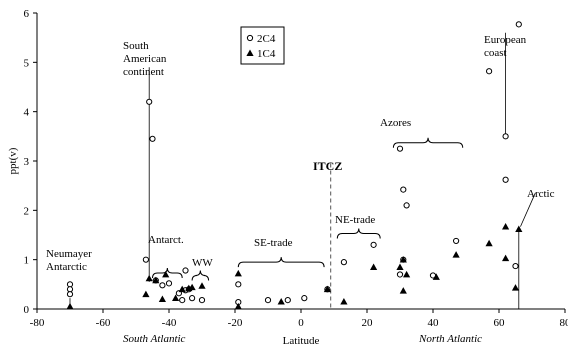 Image resolution: width=568 pixels, height=346 pixels. Describe the element at coordinates (262, 45) in the screenshot. I see `legend-box` at that location.